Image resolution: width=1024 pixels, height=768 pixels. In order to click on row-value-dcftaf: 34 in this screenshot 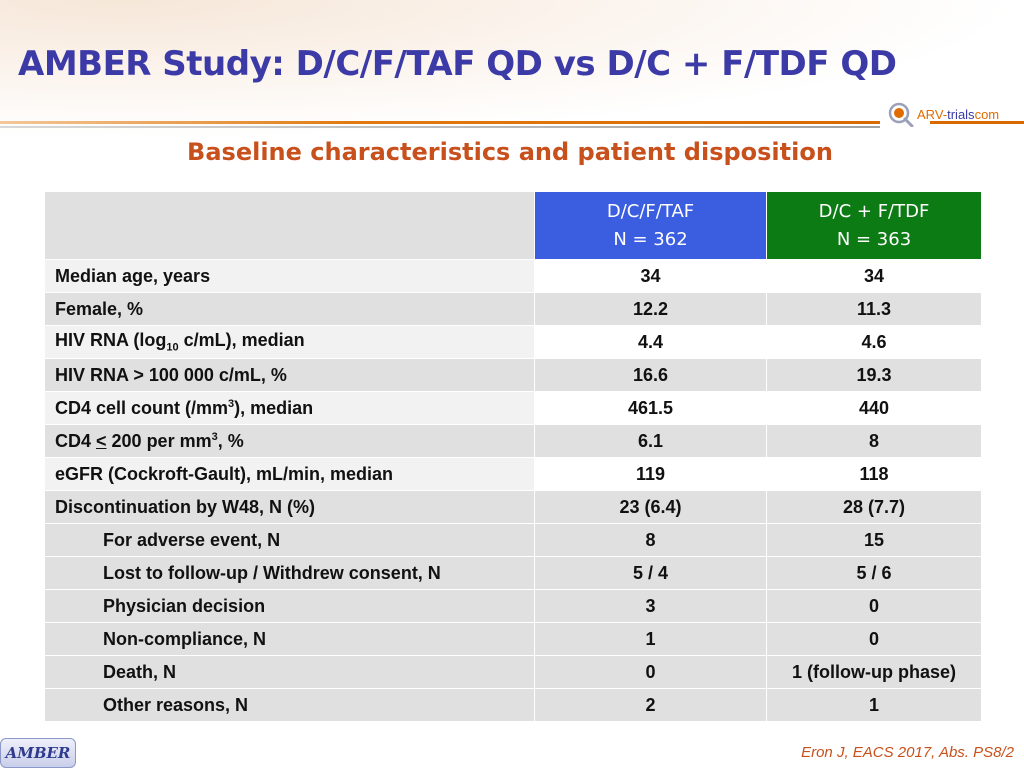, I will do `click(650, 276)`.